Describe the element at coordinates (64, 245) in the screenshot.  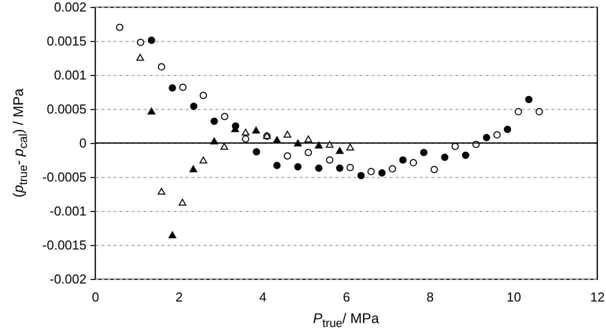
I see `y-tick-label: -0.0015` at that location.